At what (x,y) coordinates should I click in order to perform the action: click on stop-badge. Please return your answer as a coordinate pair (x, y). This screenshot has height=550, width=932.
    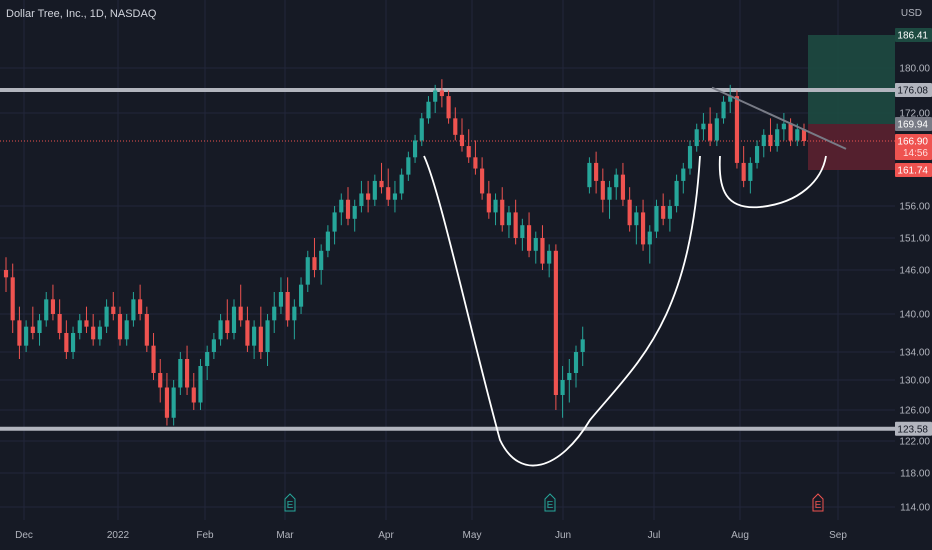
    Looking at the image, I should click on (913, 170).